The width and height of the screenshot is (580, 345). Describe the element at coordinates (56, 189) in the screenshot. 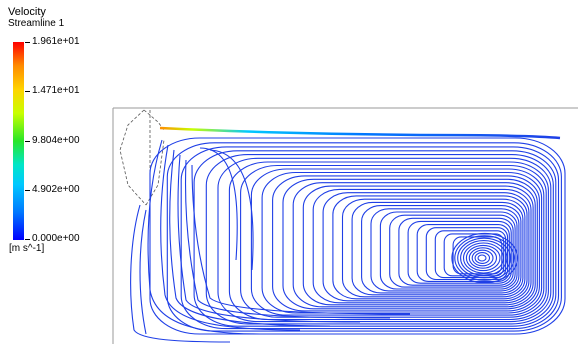

I see `colorbar-tick-label: 4.902e+00` at that location.